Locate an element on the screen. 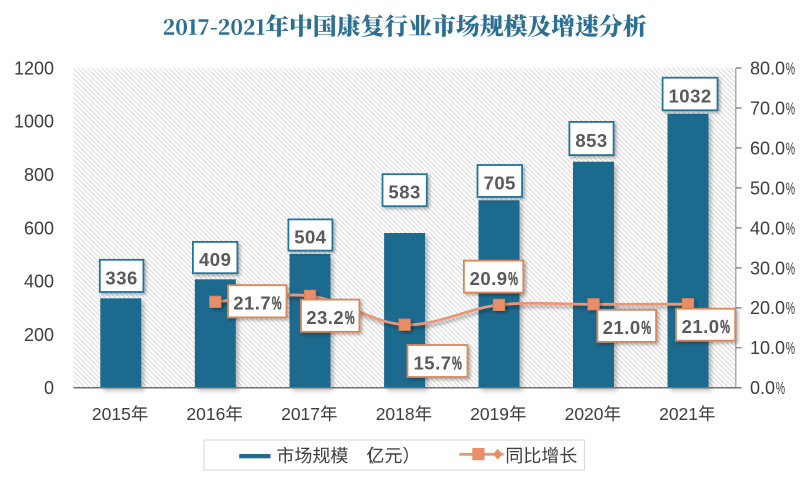 Image resolution: width=806 pixels, height=479 pixels. svg-text: 21.7 is located at coordinates (252, 303).